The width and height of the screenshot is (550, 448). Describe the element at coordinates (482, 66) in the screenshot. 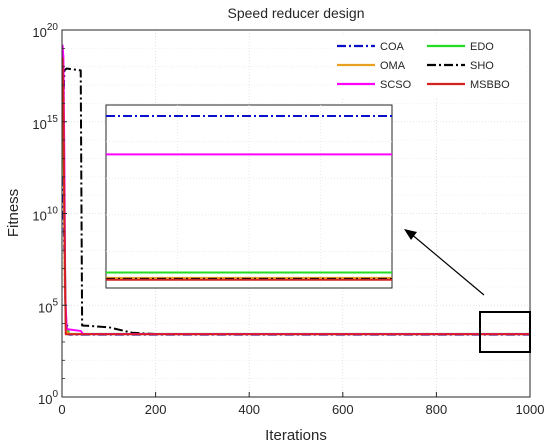

I see `legend-label-sho: SHO` at that location.